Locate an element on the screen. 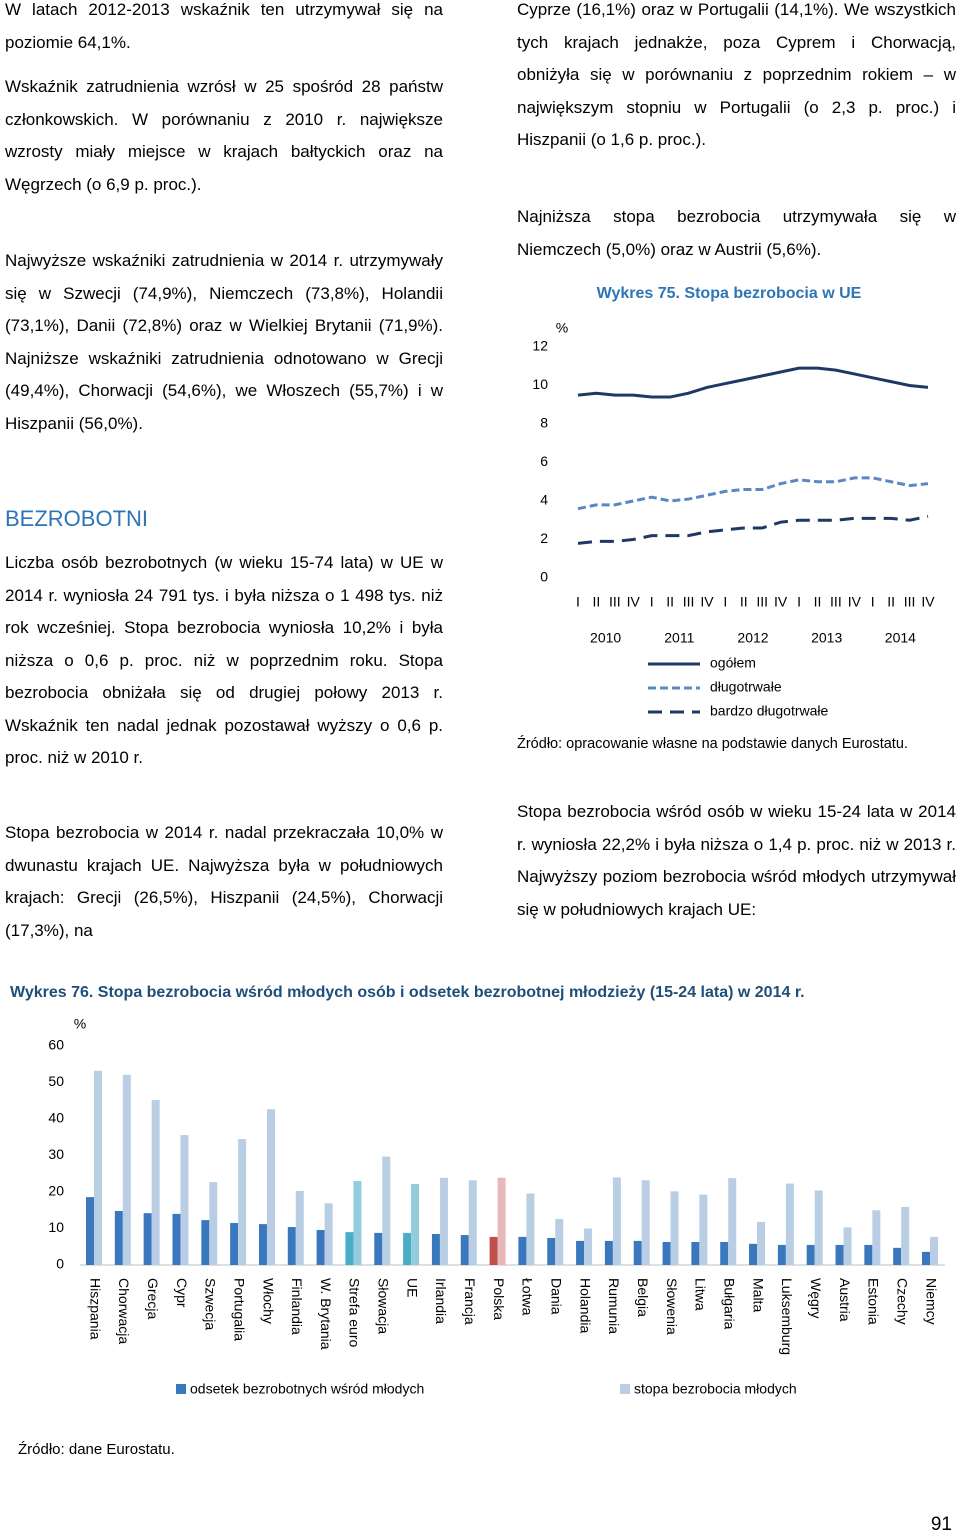 This screenshot has width=960, height=1536. legend-swatch is located at coordinates (181, 1389).